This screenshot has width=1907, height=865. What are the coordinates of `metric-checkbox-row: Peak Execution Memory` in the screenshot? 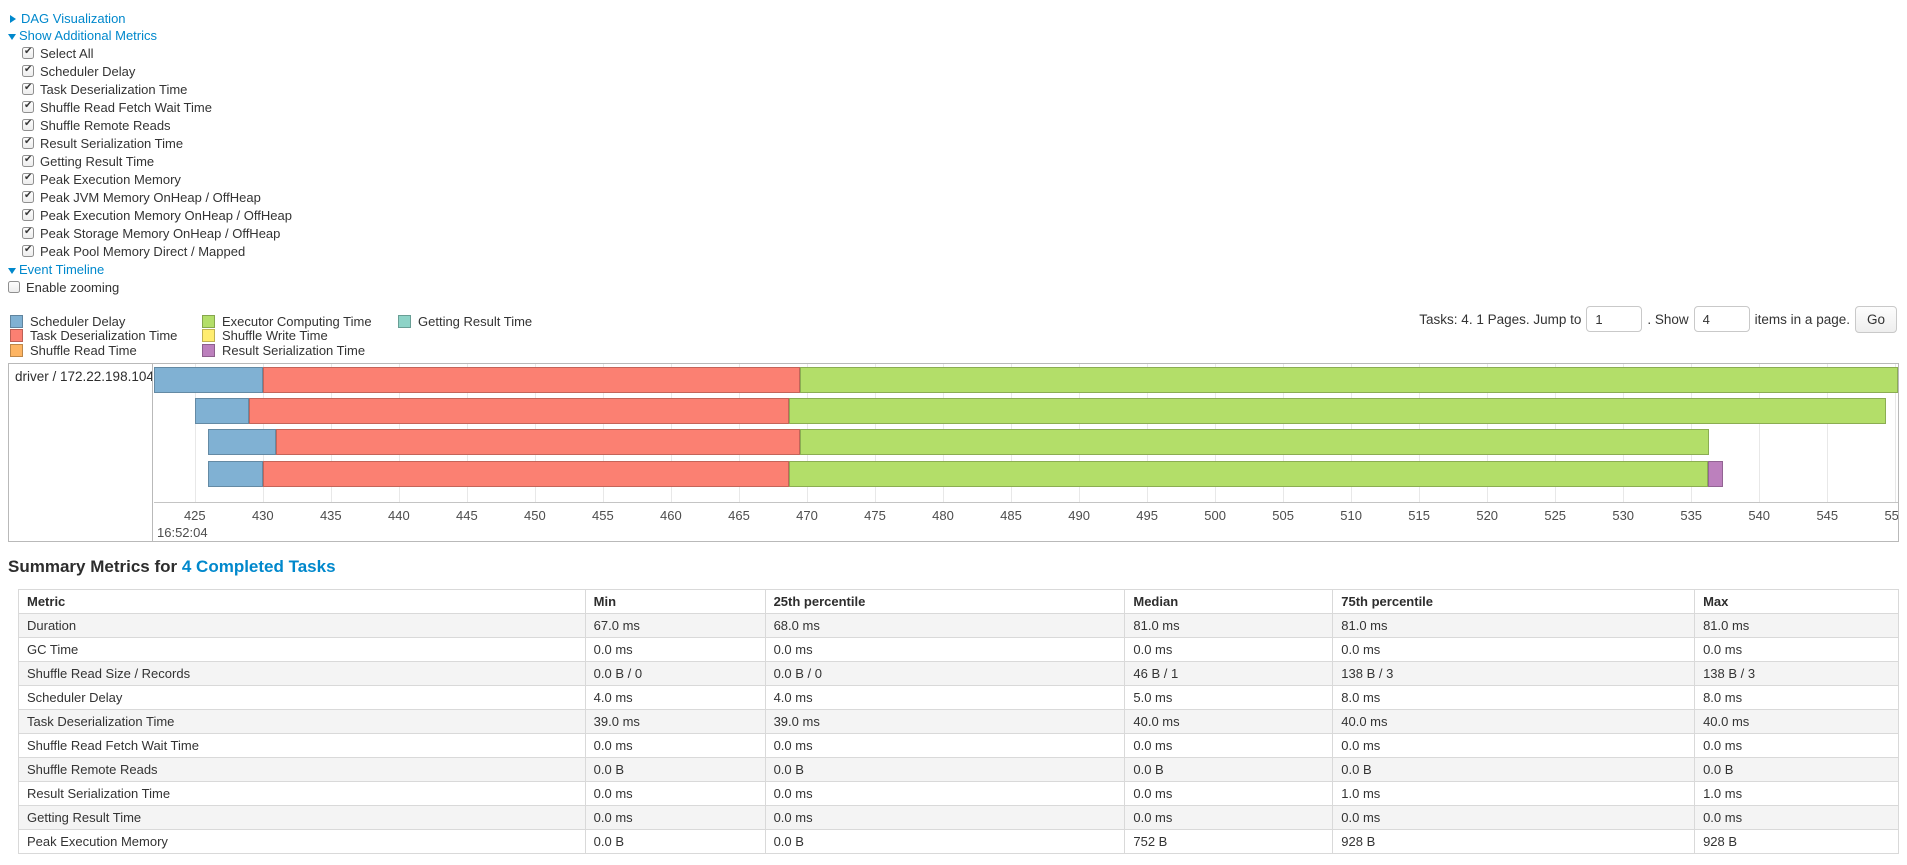 It's located at (964, 179).